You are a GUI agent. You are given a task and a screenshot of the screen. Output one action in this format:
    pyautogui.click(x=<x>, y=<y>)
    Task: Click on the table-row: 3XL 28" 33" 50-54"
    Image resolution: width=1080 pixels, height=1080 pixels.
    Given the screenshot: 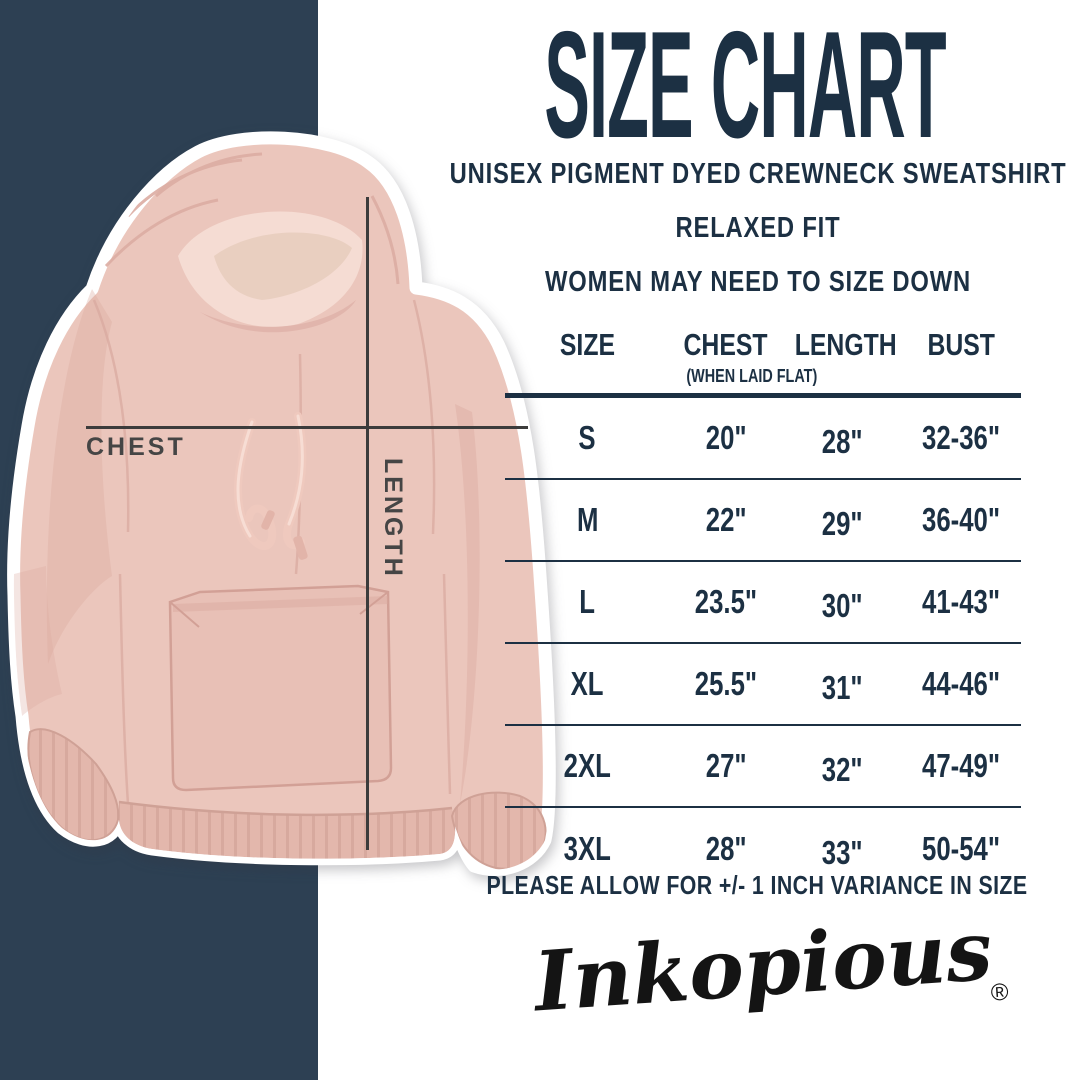 What is the action you would take?
    pyautogui.click(x=782, y=850)
    